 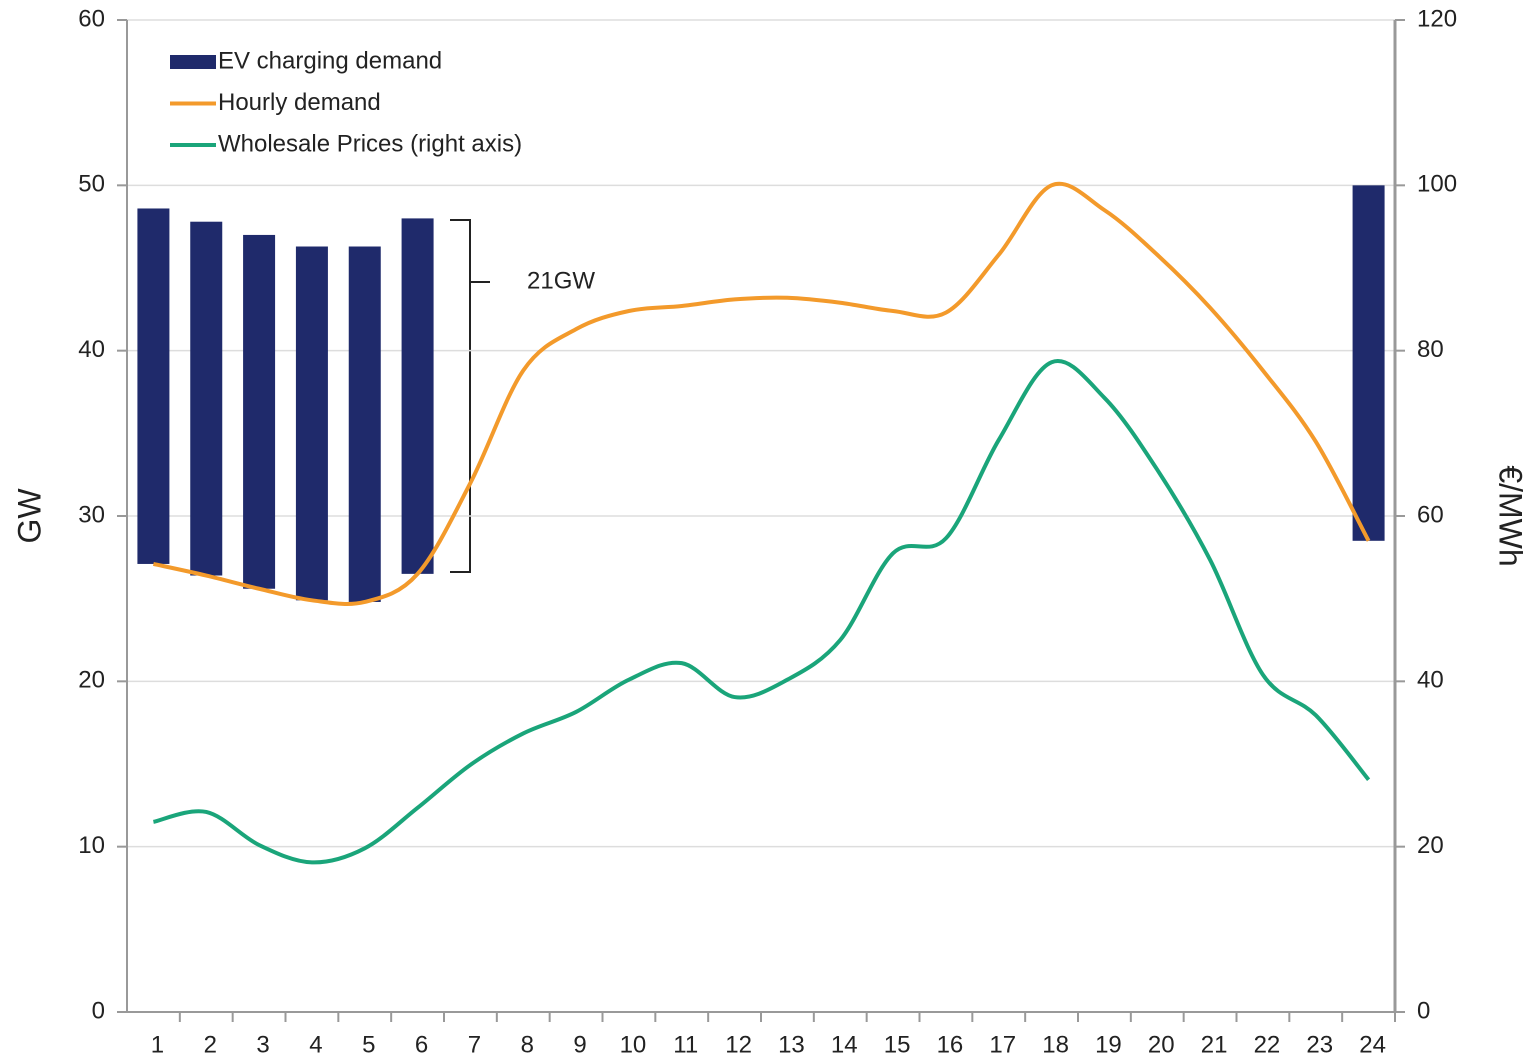 What do you see at coordinates (330, 60) in the screenshot?
I see `legend-label: EV charging demand` at bounding box center [330, 60].